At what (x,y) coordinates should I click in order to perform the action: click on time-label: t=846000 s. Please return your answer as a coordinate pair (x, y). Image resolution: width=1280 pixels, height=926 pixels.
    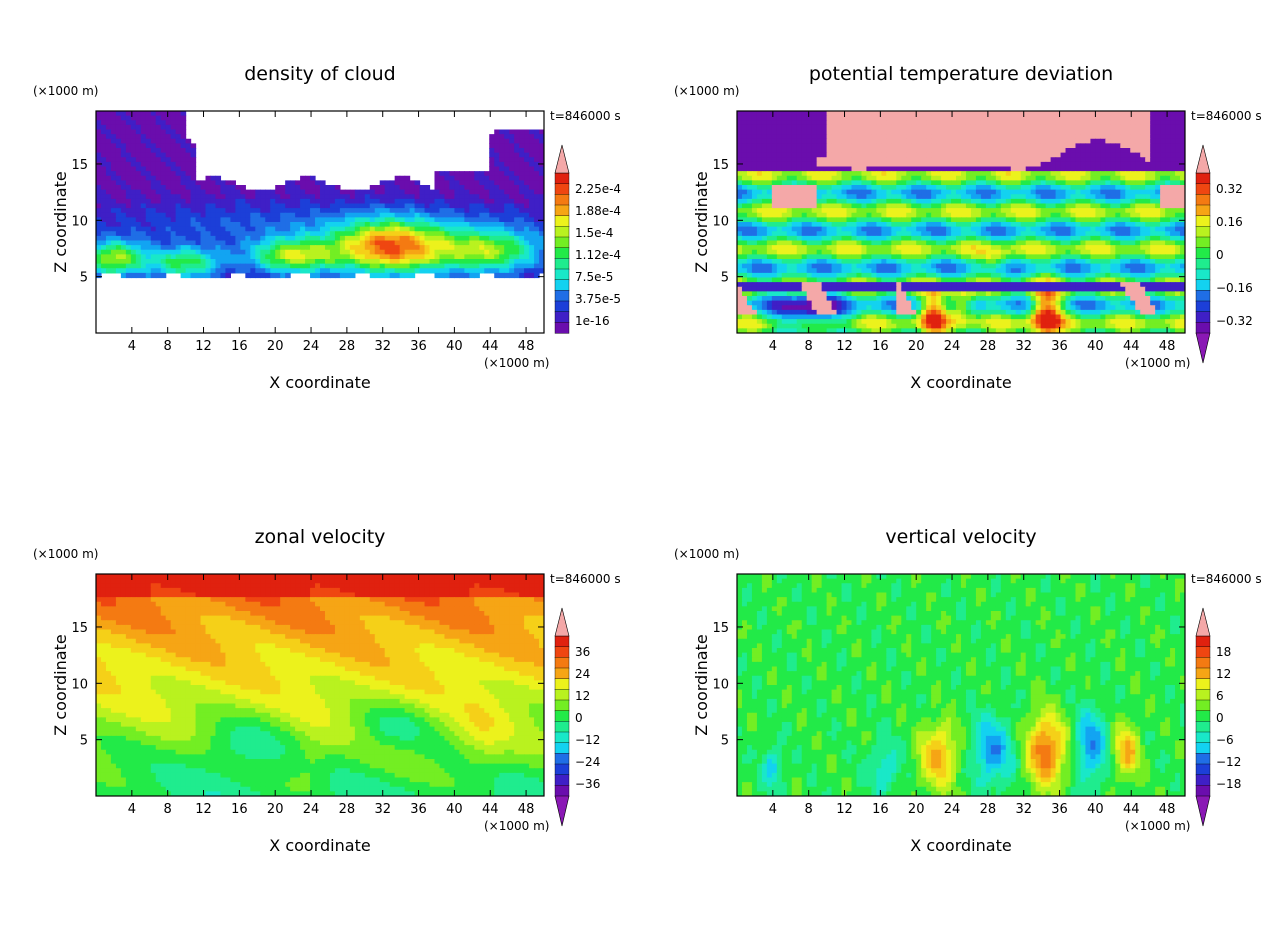
    Looking at the image, I should click on (1226, 579).